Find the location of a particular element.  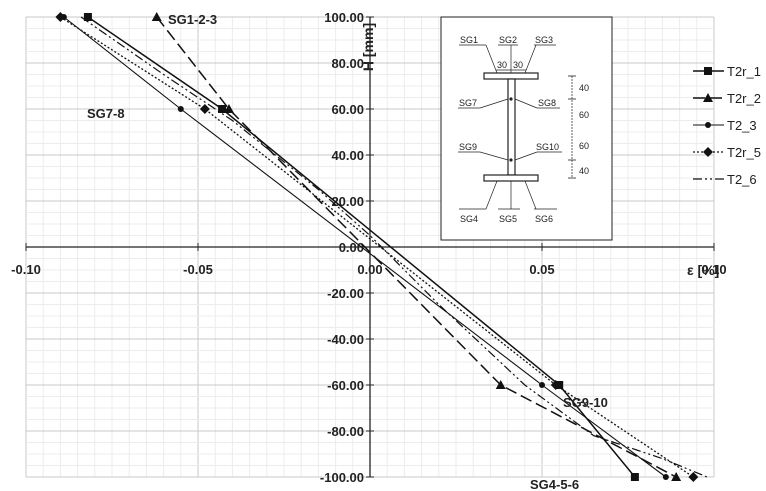

inset-label-sg10: SG10 is located at coordinates (547, 147).